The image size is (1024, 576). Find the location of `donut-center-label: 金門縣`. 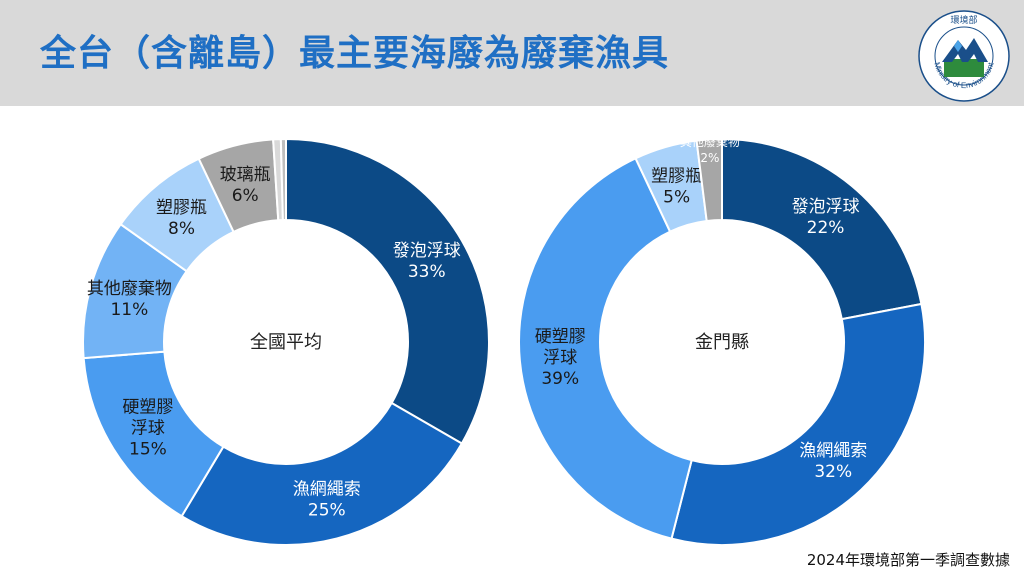

donut-center-label: 金門縣 is located at coordinates (722, 342).